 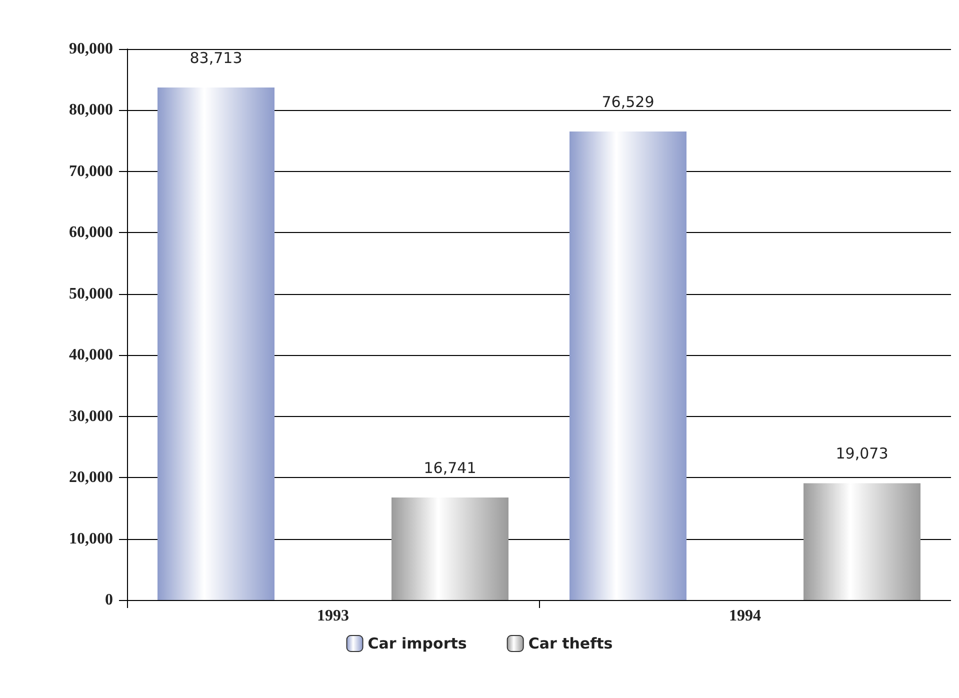 What do you see at coordinates (417, 643) in the screenshot?
I see `legend-label: Car imports` at bounding box center [417, 643].